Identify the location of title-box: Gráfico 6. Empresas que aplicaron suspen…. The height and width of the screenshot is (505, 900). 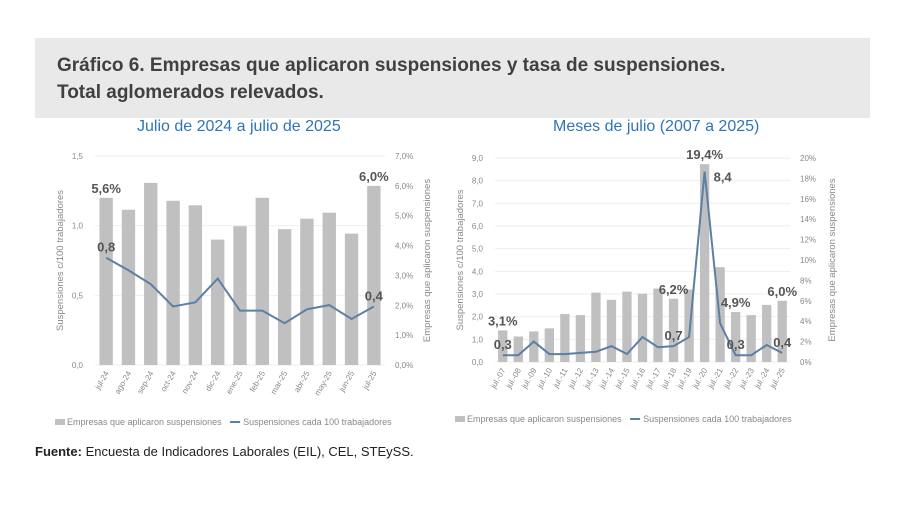
(452, 78).